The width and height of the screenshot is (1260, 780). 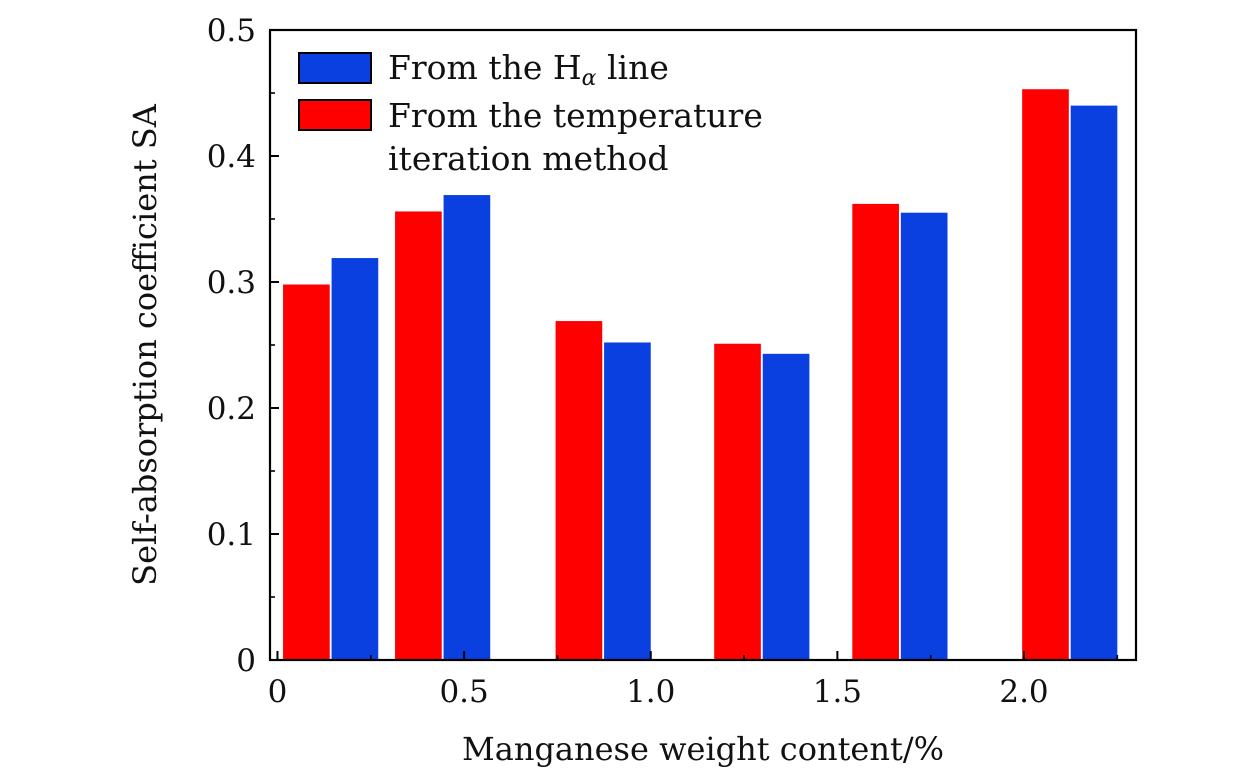 What do you see at coordinates (575, 115) in the screenshot?
I see `legend-label-temperature-iteration-line1: From the temperature` at bounding box center [575, 115].